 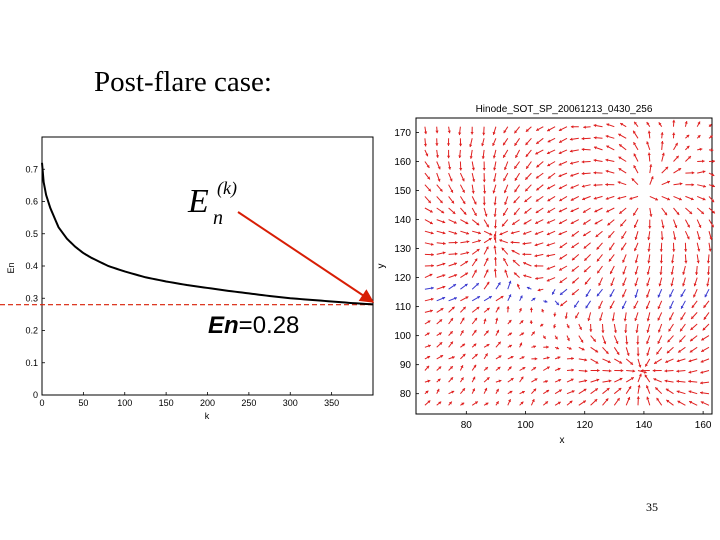 What do you see at coordinates (562, 440) in the screenshot?
I see `right-x-axis-label: x` at bounding box center [562, 440].